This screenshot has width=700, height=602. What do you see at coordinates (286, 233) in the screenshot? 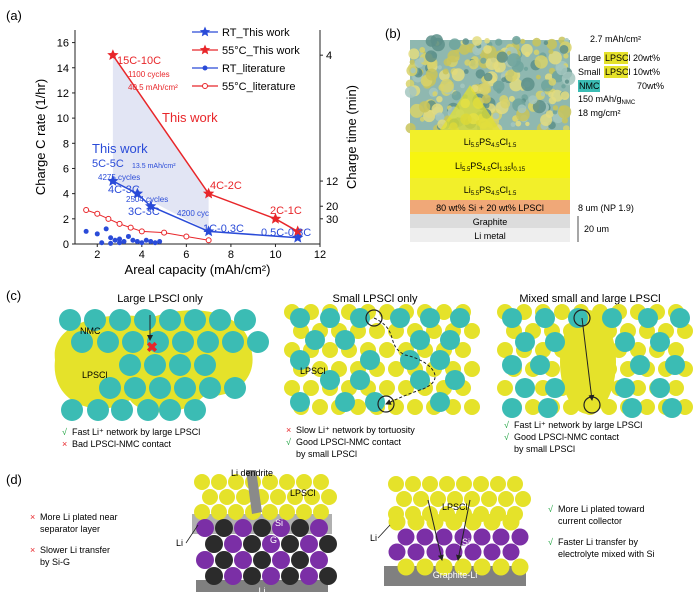
I see `annot-0-5c-0-3c: 0.5C-0.3C` at bounding box center [286, 233].